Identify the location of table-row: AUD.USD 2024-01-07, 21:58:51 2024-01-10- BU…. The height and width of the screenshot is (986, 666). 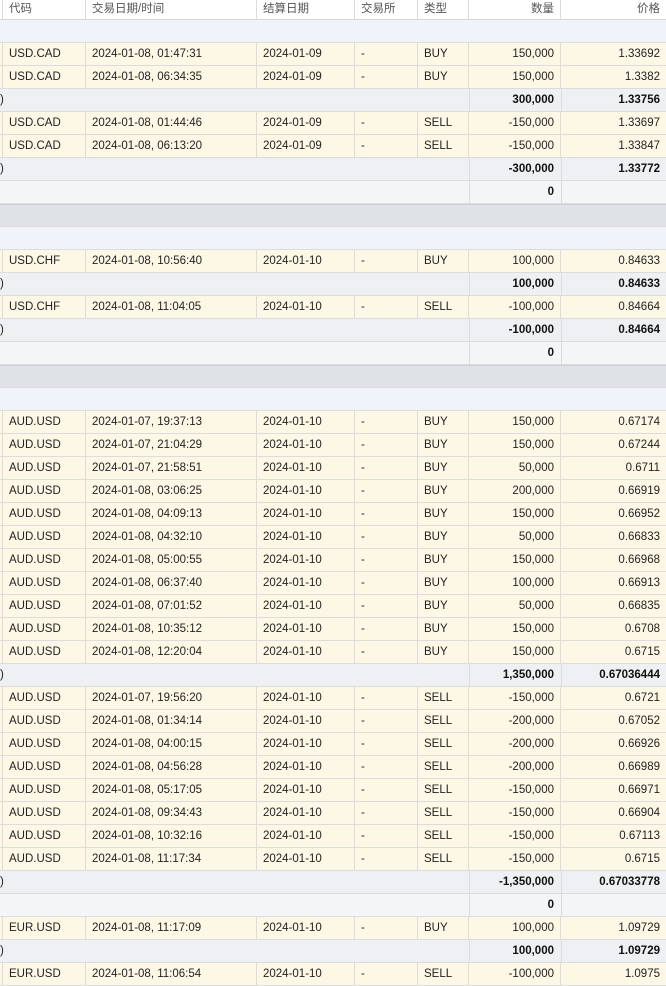
(333, 468).